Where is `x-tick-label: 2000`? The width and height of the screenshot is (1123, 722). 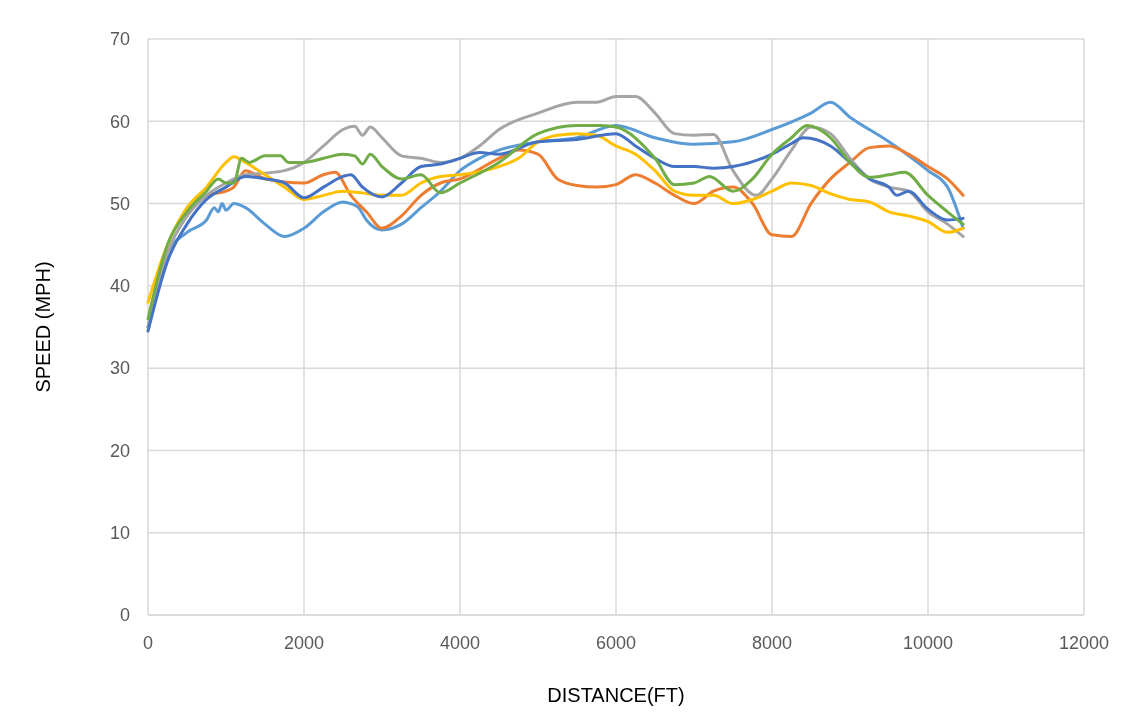 x-tick-label: 2000 is located at coordinates (304, 643).